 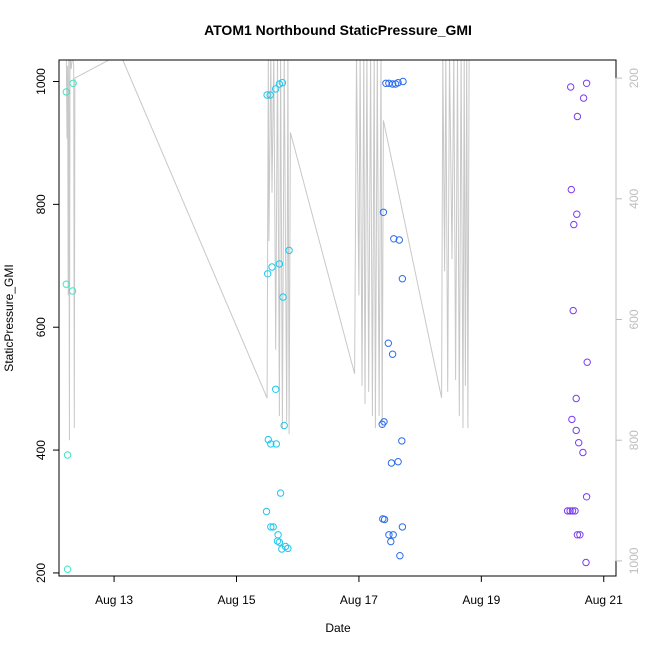 What do you see at coordinates (41, 204) in the screenshot?
I see `y-tick-label: 800` at bounding box center [41, 204].